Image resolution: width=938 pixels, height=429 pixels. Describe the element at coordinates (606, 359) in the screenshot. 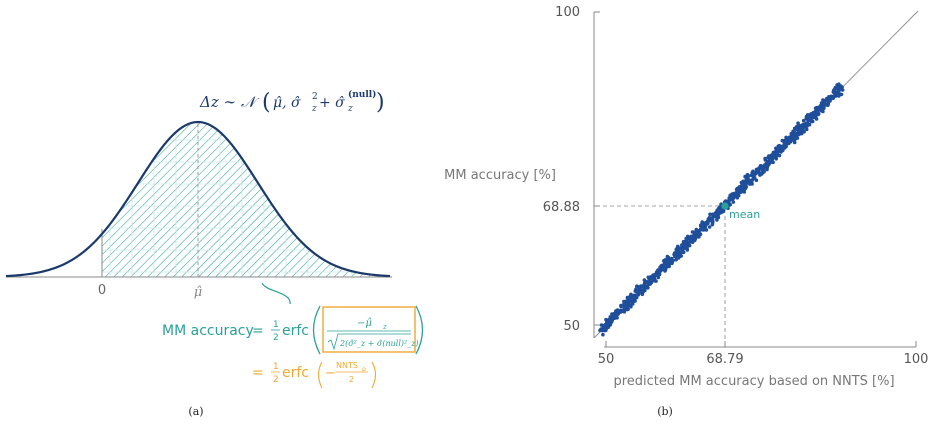

I see `x-tick-label-50: 50` at that location.